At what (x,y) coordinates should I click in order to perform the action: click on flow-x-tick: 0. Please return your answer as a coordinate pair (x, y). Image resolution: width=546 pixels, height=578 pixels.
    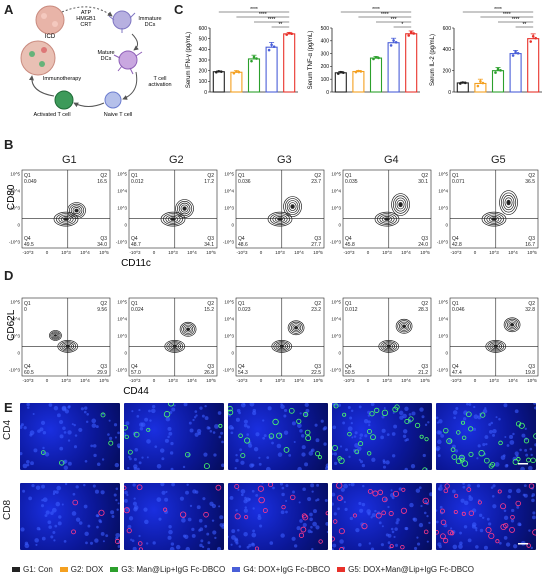
    Looking at the image, I should click on (368, 380).